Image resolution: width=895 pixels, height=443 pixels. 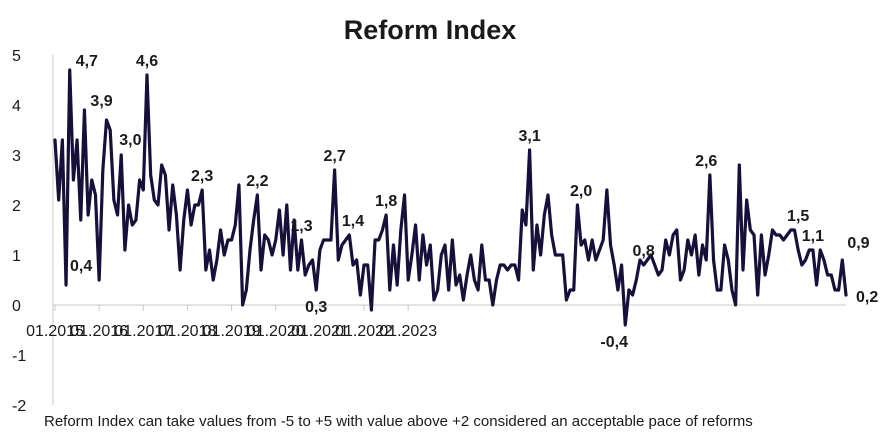 I want to click on data-label: 0,9, so click(x=858, y=243).